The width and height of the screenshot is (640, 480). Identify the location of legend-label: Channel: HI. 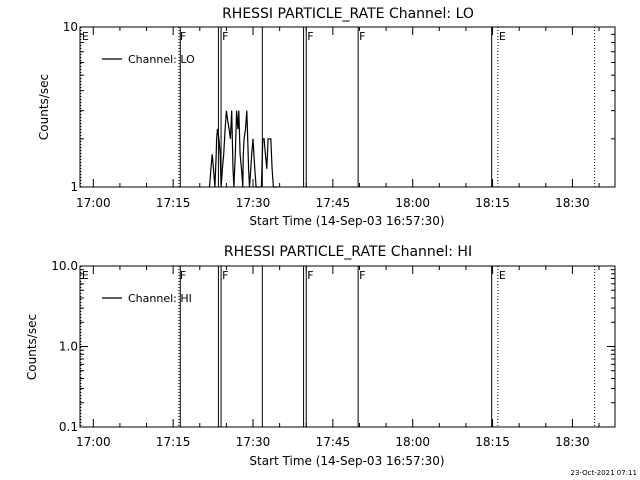
(160, 298).